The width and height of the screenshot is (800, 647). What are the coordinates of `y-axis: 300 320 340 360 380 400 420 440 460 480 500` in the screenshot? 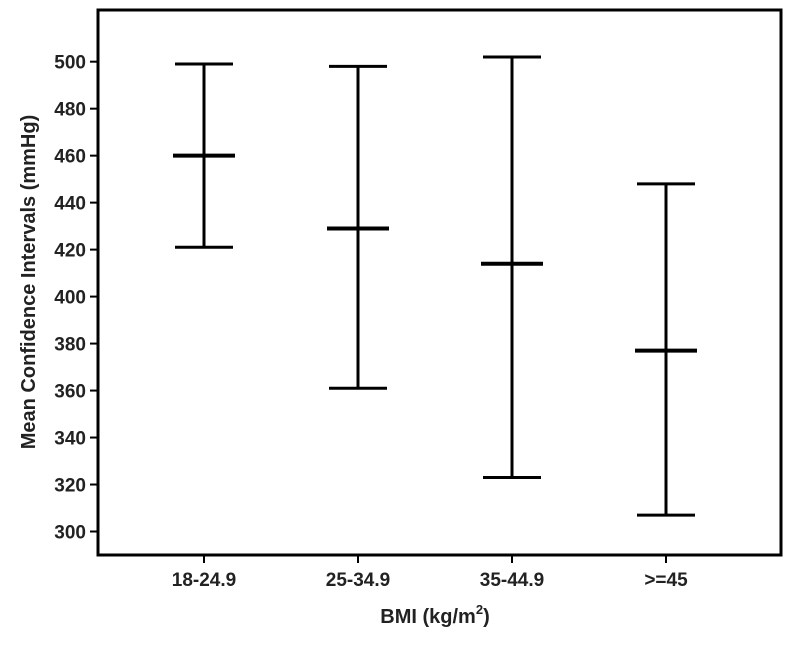 It's located at (76, 298).